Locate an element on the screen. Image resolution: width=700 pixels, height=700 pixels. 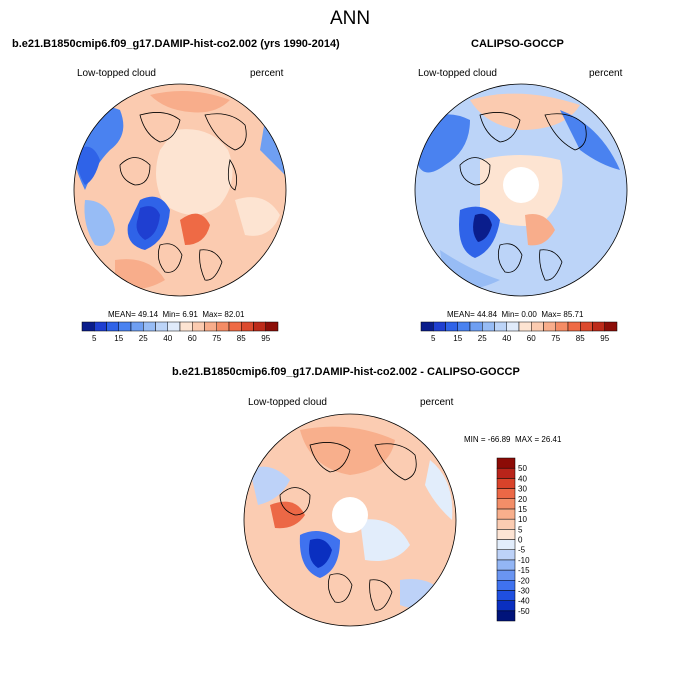
panel1-units-label: percent is located at coordinates (267, 73).